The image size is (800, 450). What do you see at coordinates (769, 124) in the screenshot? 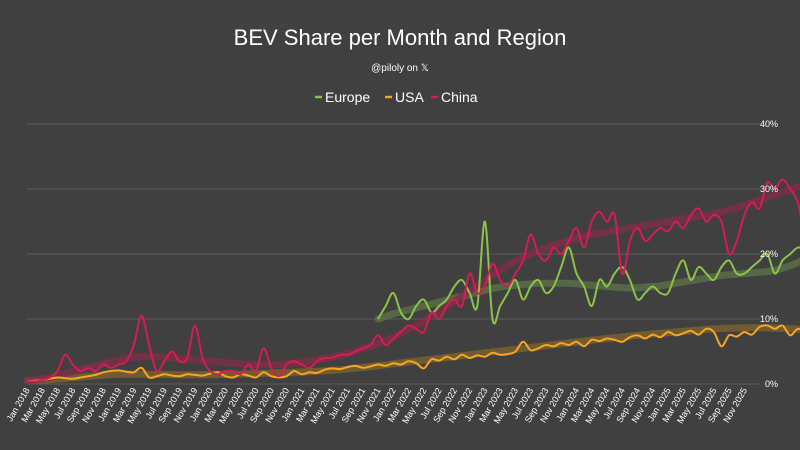
I see `y-tick-label: 40%` at bounding box center [769, 124].